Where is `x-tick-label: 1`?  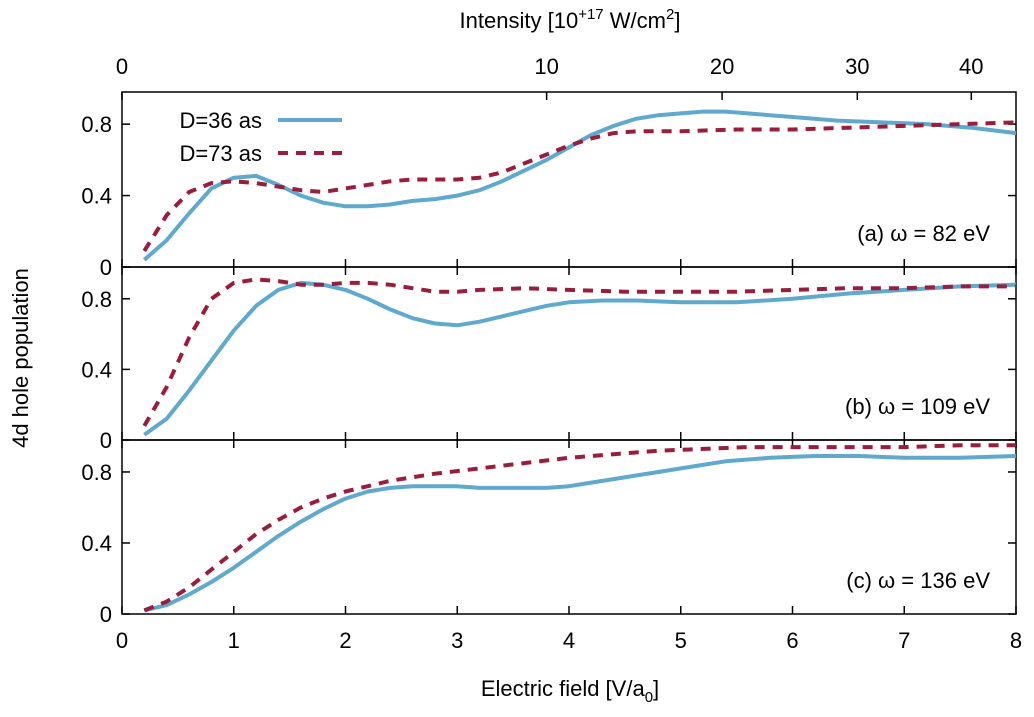
x-tick-label: 1 is located at coordinates (234, 640).